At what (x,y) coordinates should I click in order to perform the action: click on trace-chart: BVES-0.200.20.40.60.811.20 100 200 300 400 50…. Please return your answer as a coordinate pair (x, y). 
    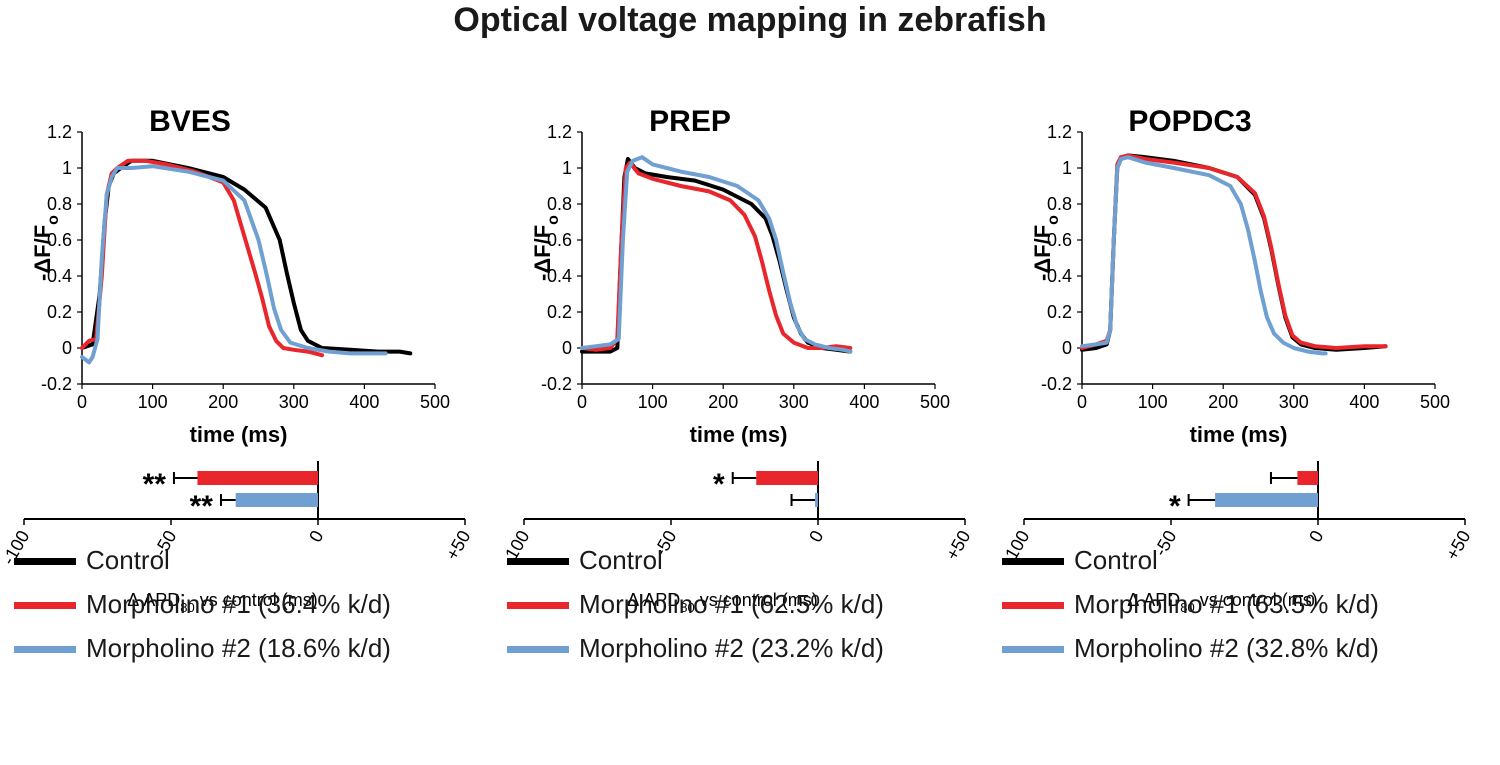
    Looking at the image, I should click on (240, 276).